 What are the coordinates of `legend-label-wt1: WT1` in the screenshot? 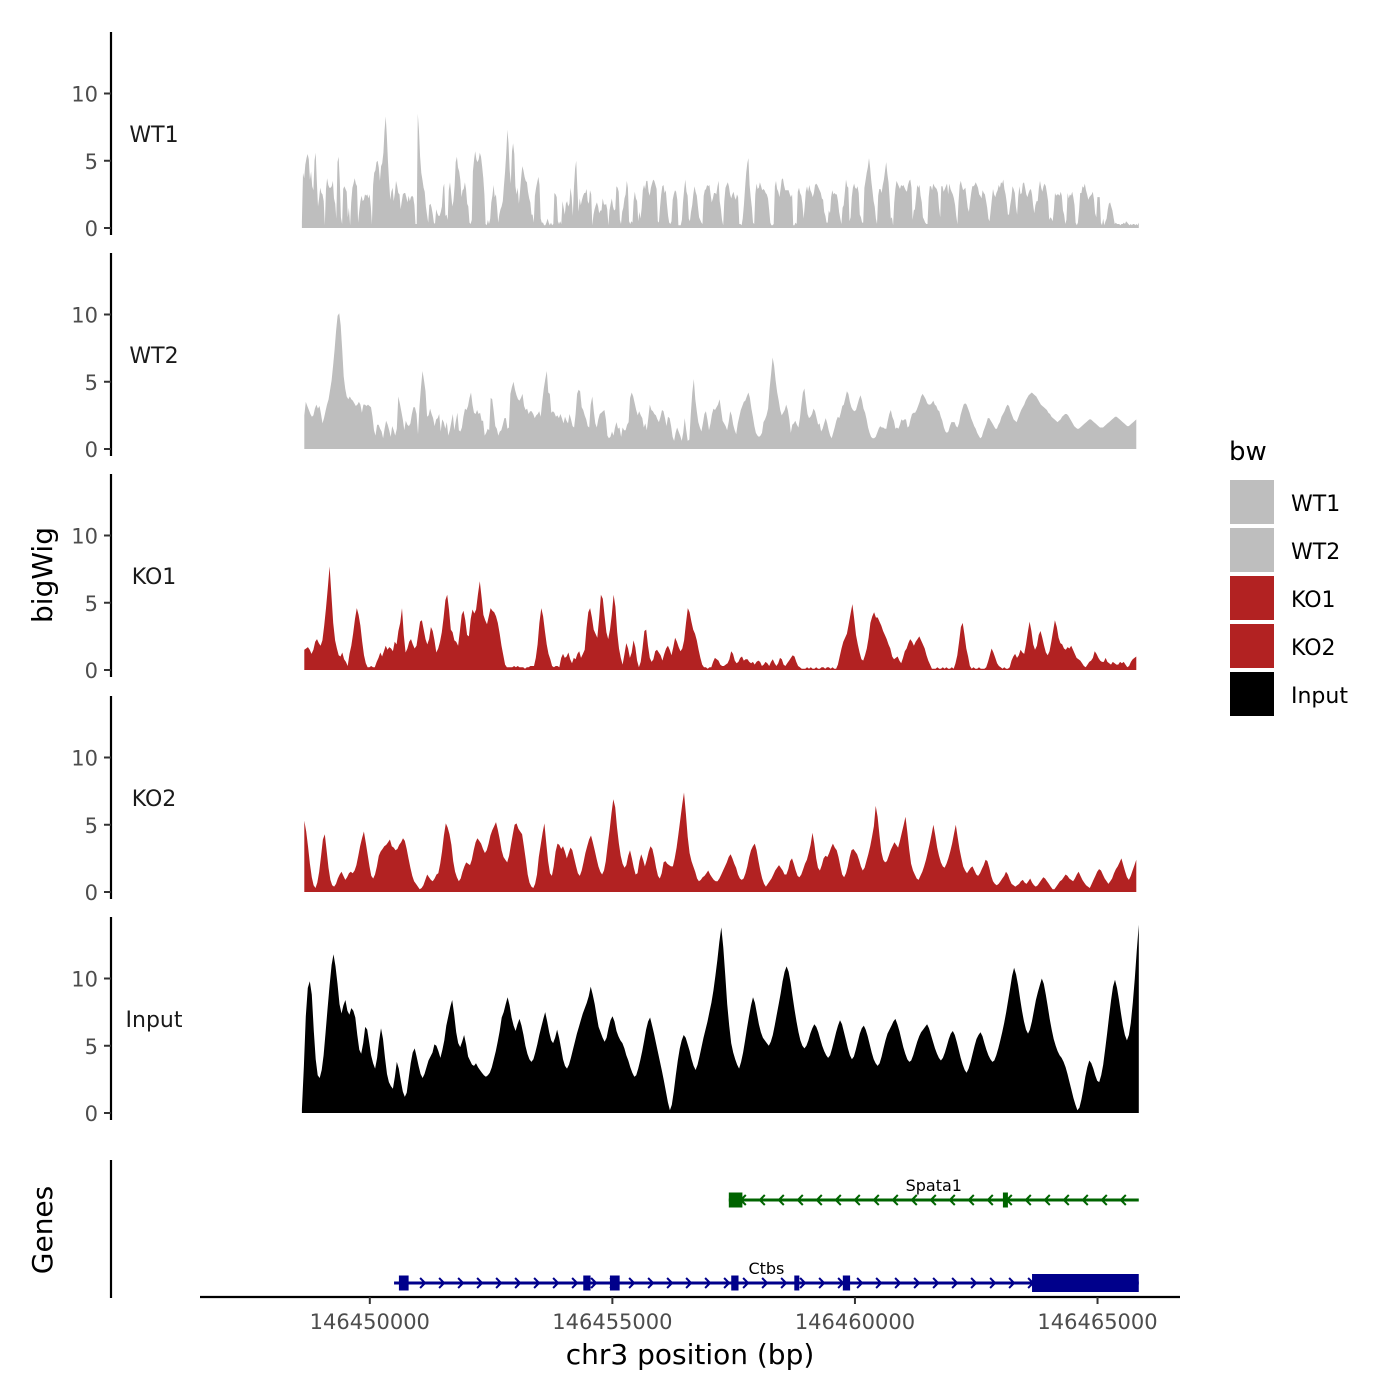 It's located at (1315, 504).